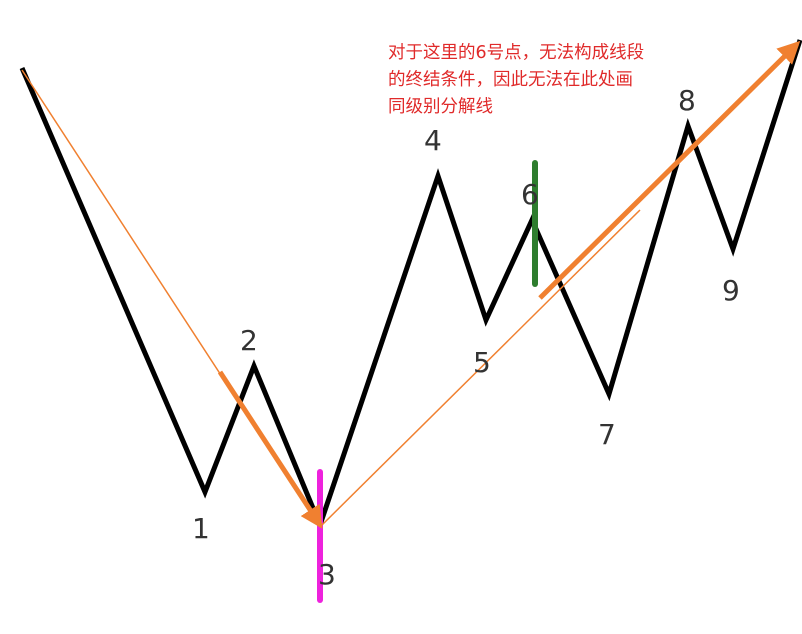 The image size is (802, 634). I want to click on annotation-line-3: 同级别分解线, so click(440, 107).